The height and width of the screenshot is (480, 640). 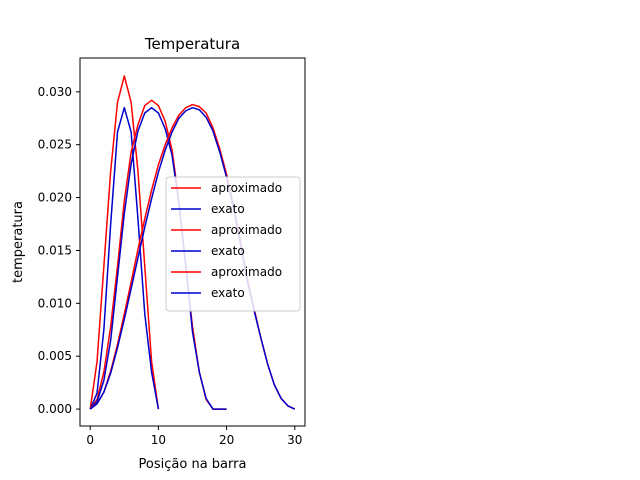 I want to click on y-tick-label: 0.020, so click(x=55, y=198).